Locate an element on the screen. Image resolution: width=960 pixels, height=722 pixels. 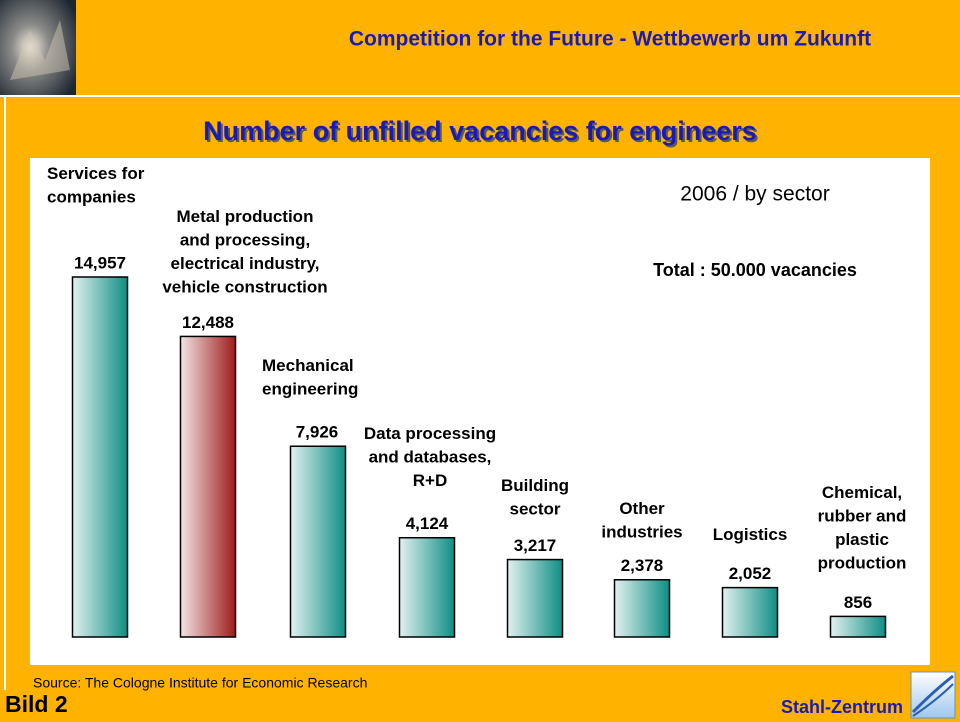
category-label: Chemical, rubber and plastic production is located at coordinates (862, 528).